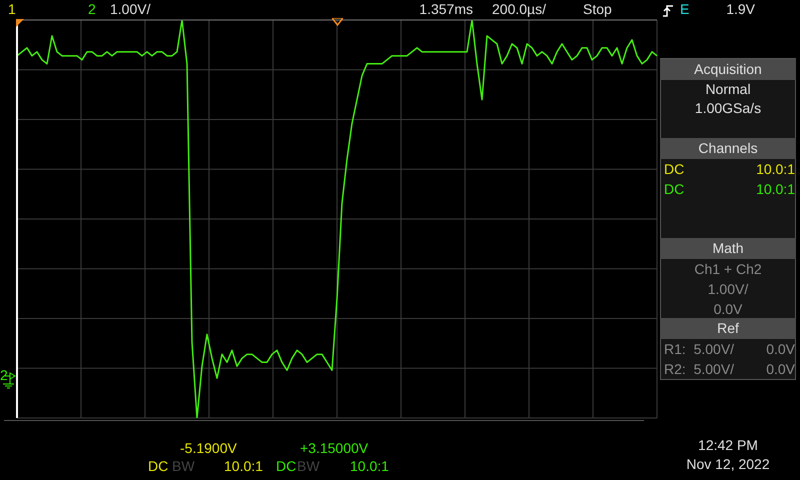  I want to click on text: R1: 5.00V/, so click(699, 349).